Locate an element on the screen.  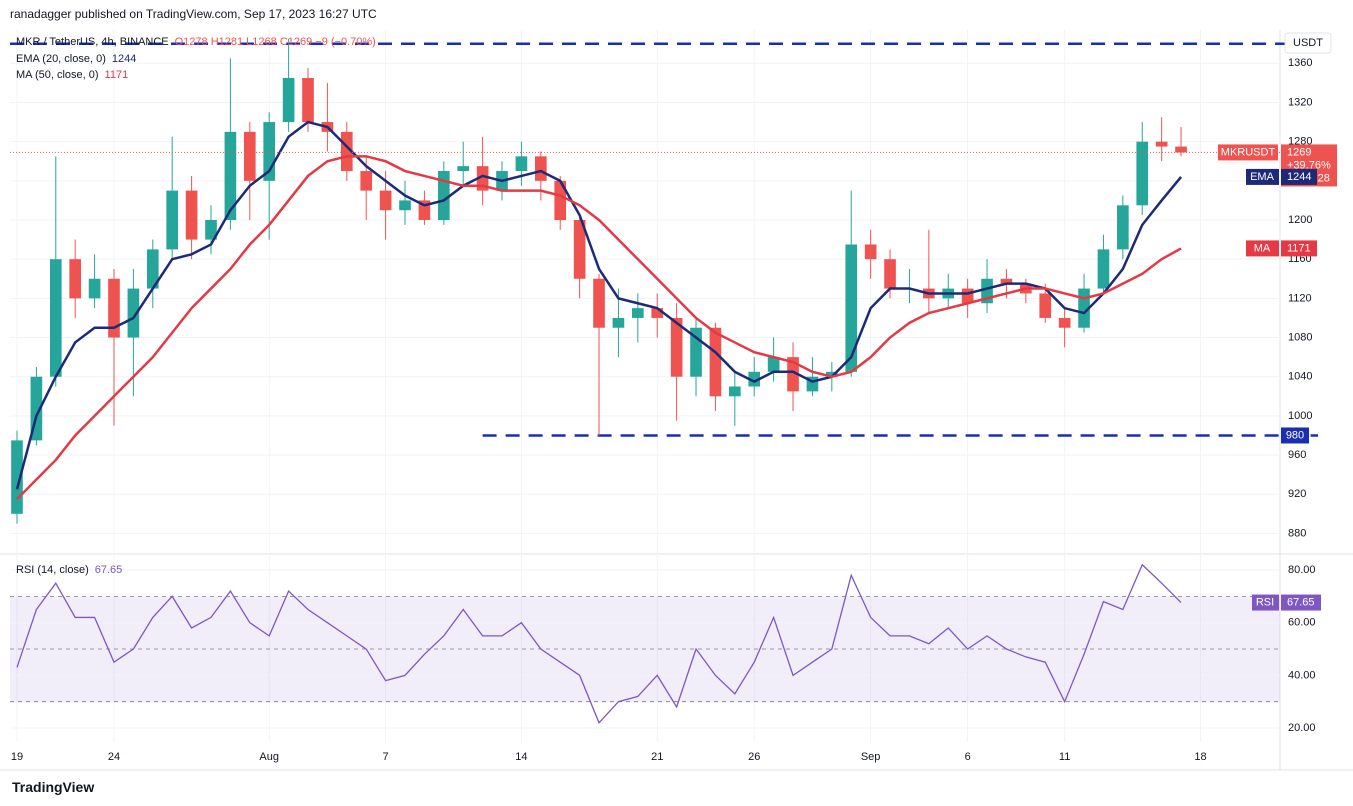
x-tick-label: 21 is located at coordinates (657, 757).